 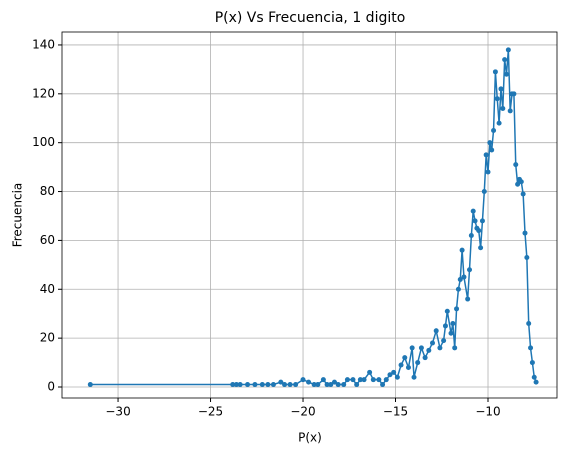 What do you see at coordinates (302, 412) in the screenshot?
I see `x-tick-label: −20` at bounding box center [302, 412].